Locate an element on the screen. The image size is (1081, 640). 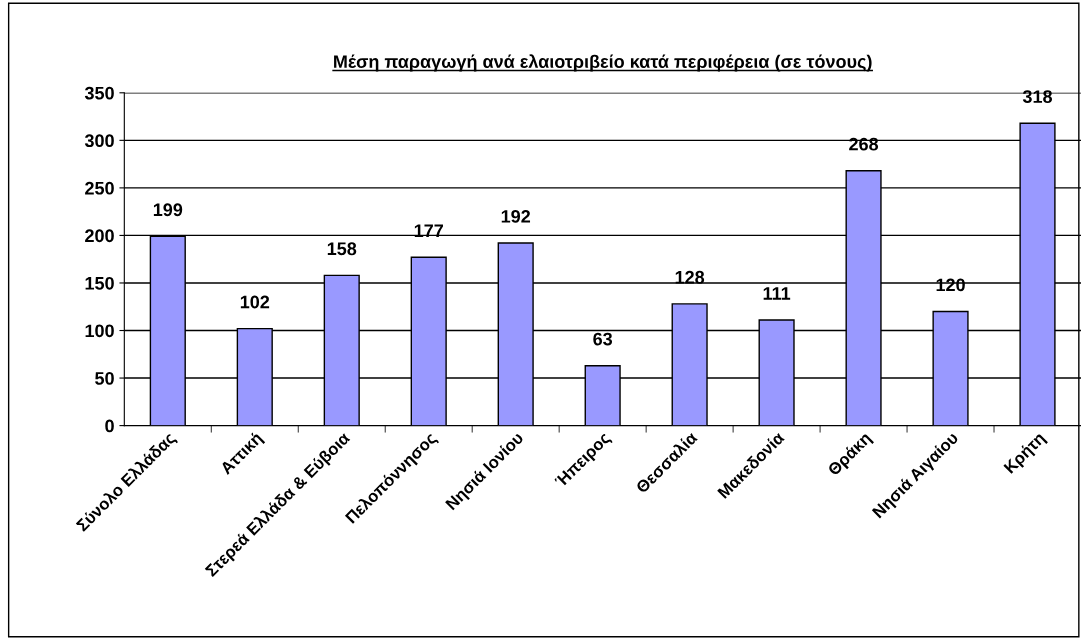
data-label: 63 is located at coordinates (603, 339).